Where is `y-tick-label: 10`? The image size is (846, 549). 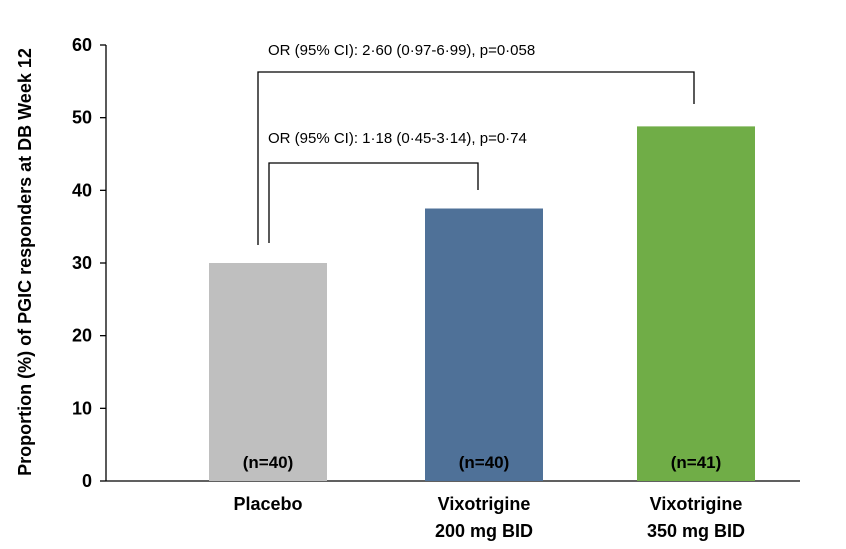 y-tick-label: 10 is located at coordinates (82, 408).